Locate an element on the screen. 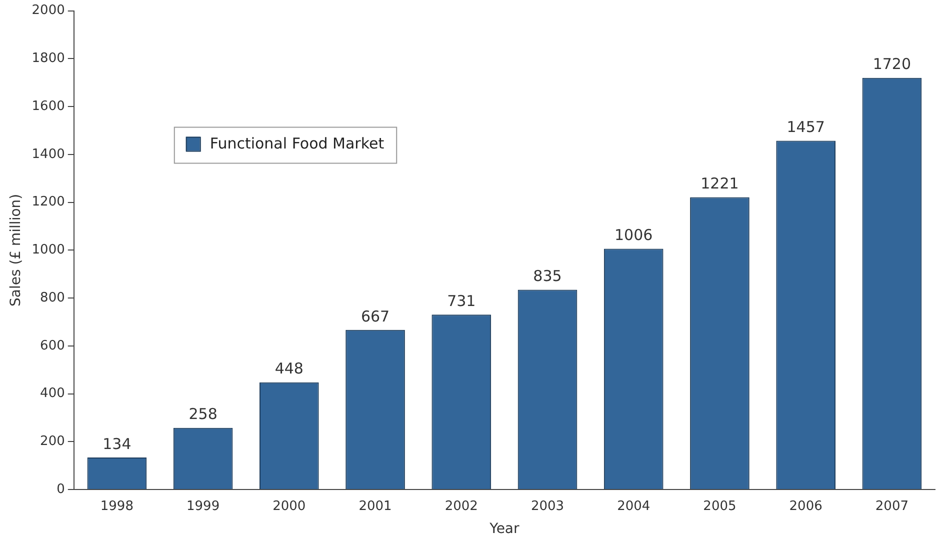 The image size is (943, 544). y-tick-label: 0 is located at coordinates (60, 489).